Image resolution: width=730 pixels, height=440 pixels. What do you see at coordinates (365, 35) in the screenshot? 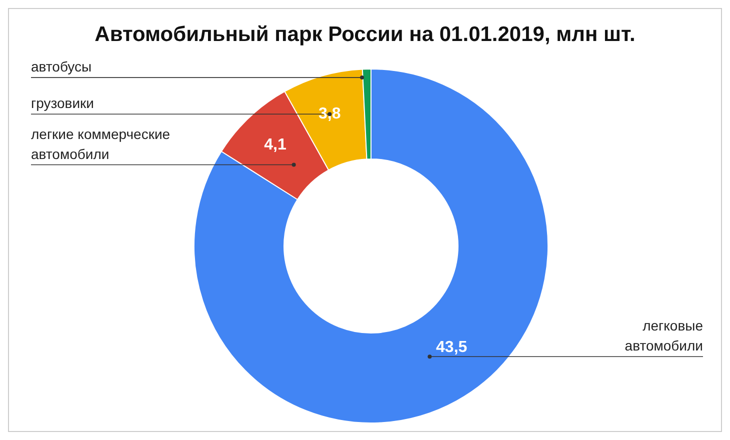
I see `chart-title: Автомобильный парк России на 01.01.2019, млн шт.` at bounding box center [365, 35].